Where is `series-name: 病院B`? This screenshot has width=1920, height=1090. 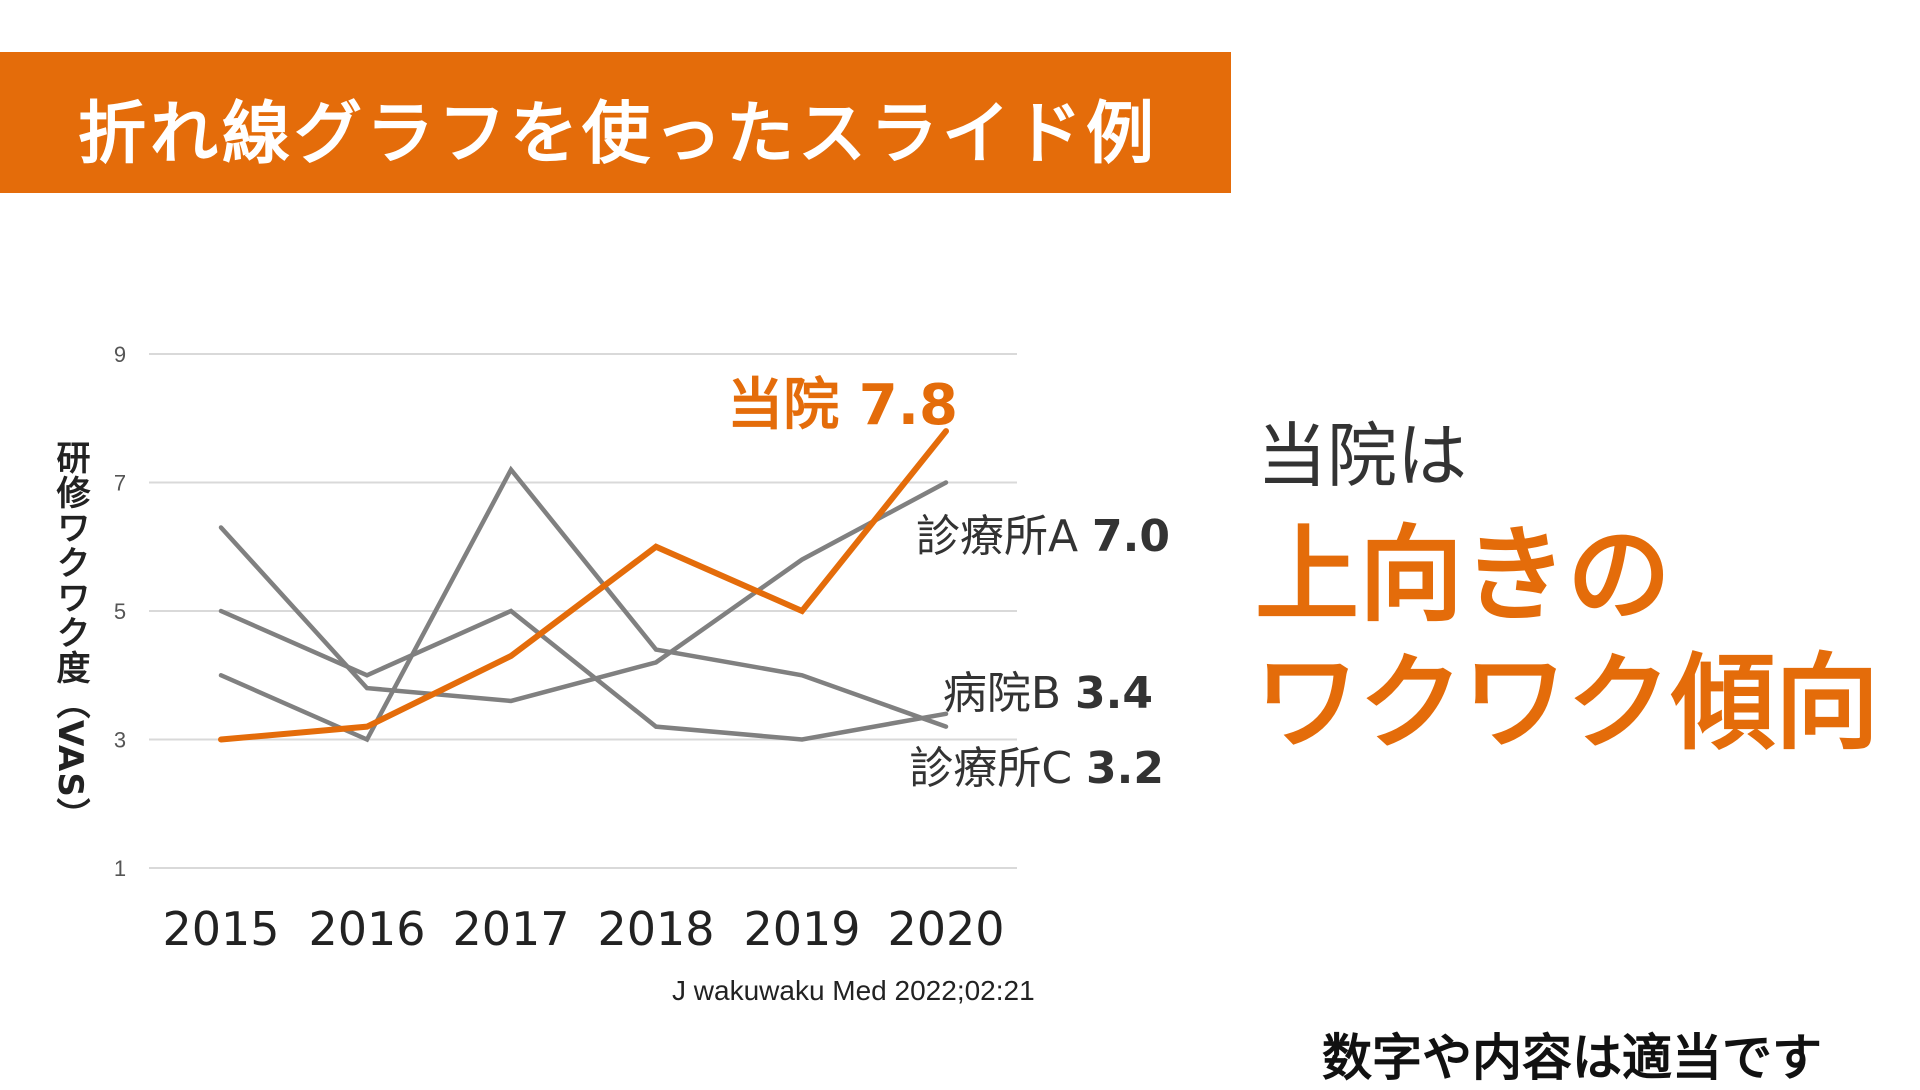 series-name: 病院B is located at coordinates (1009, 693).